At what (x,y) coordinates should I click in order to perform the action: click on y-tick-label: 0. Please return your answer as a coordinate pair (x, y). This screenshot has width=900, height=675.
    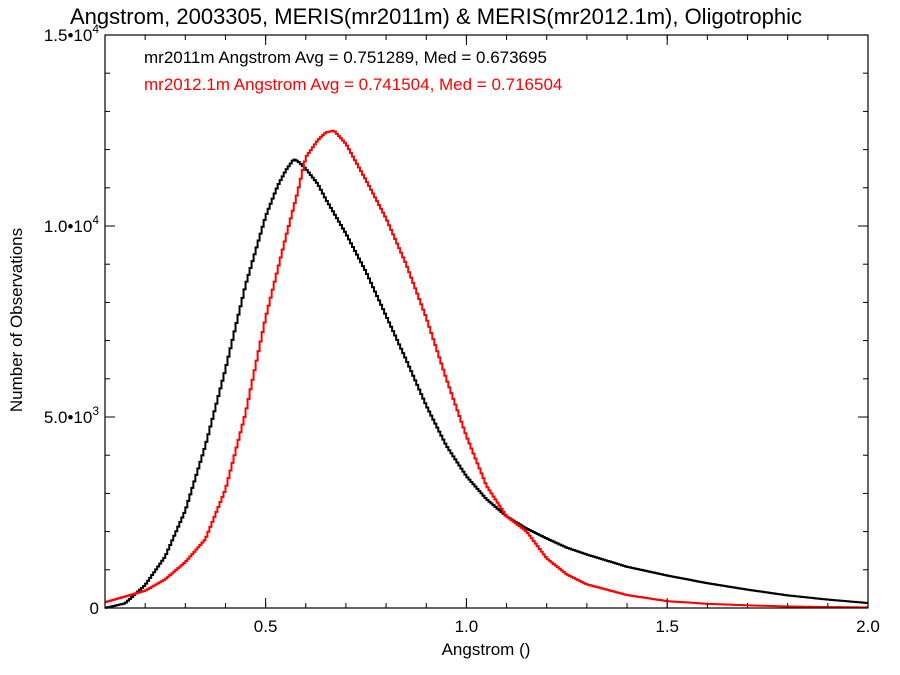
    Looking at the image, I should click on (94, 608).